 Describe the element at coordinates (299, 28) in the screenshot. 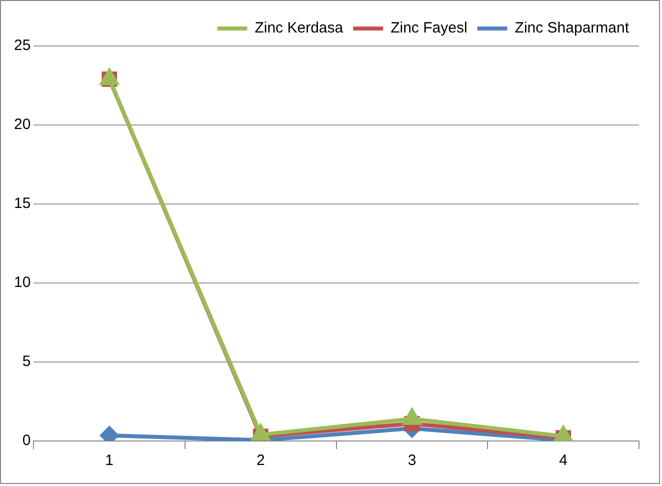

I see `legend-label: Zinc Kerdasa` at that location.